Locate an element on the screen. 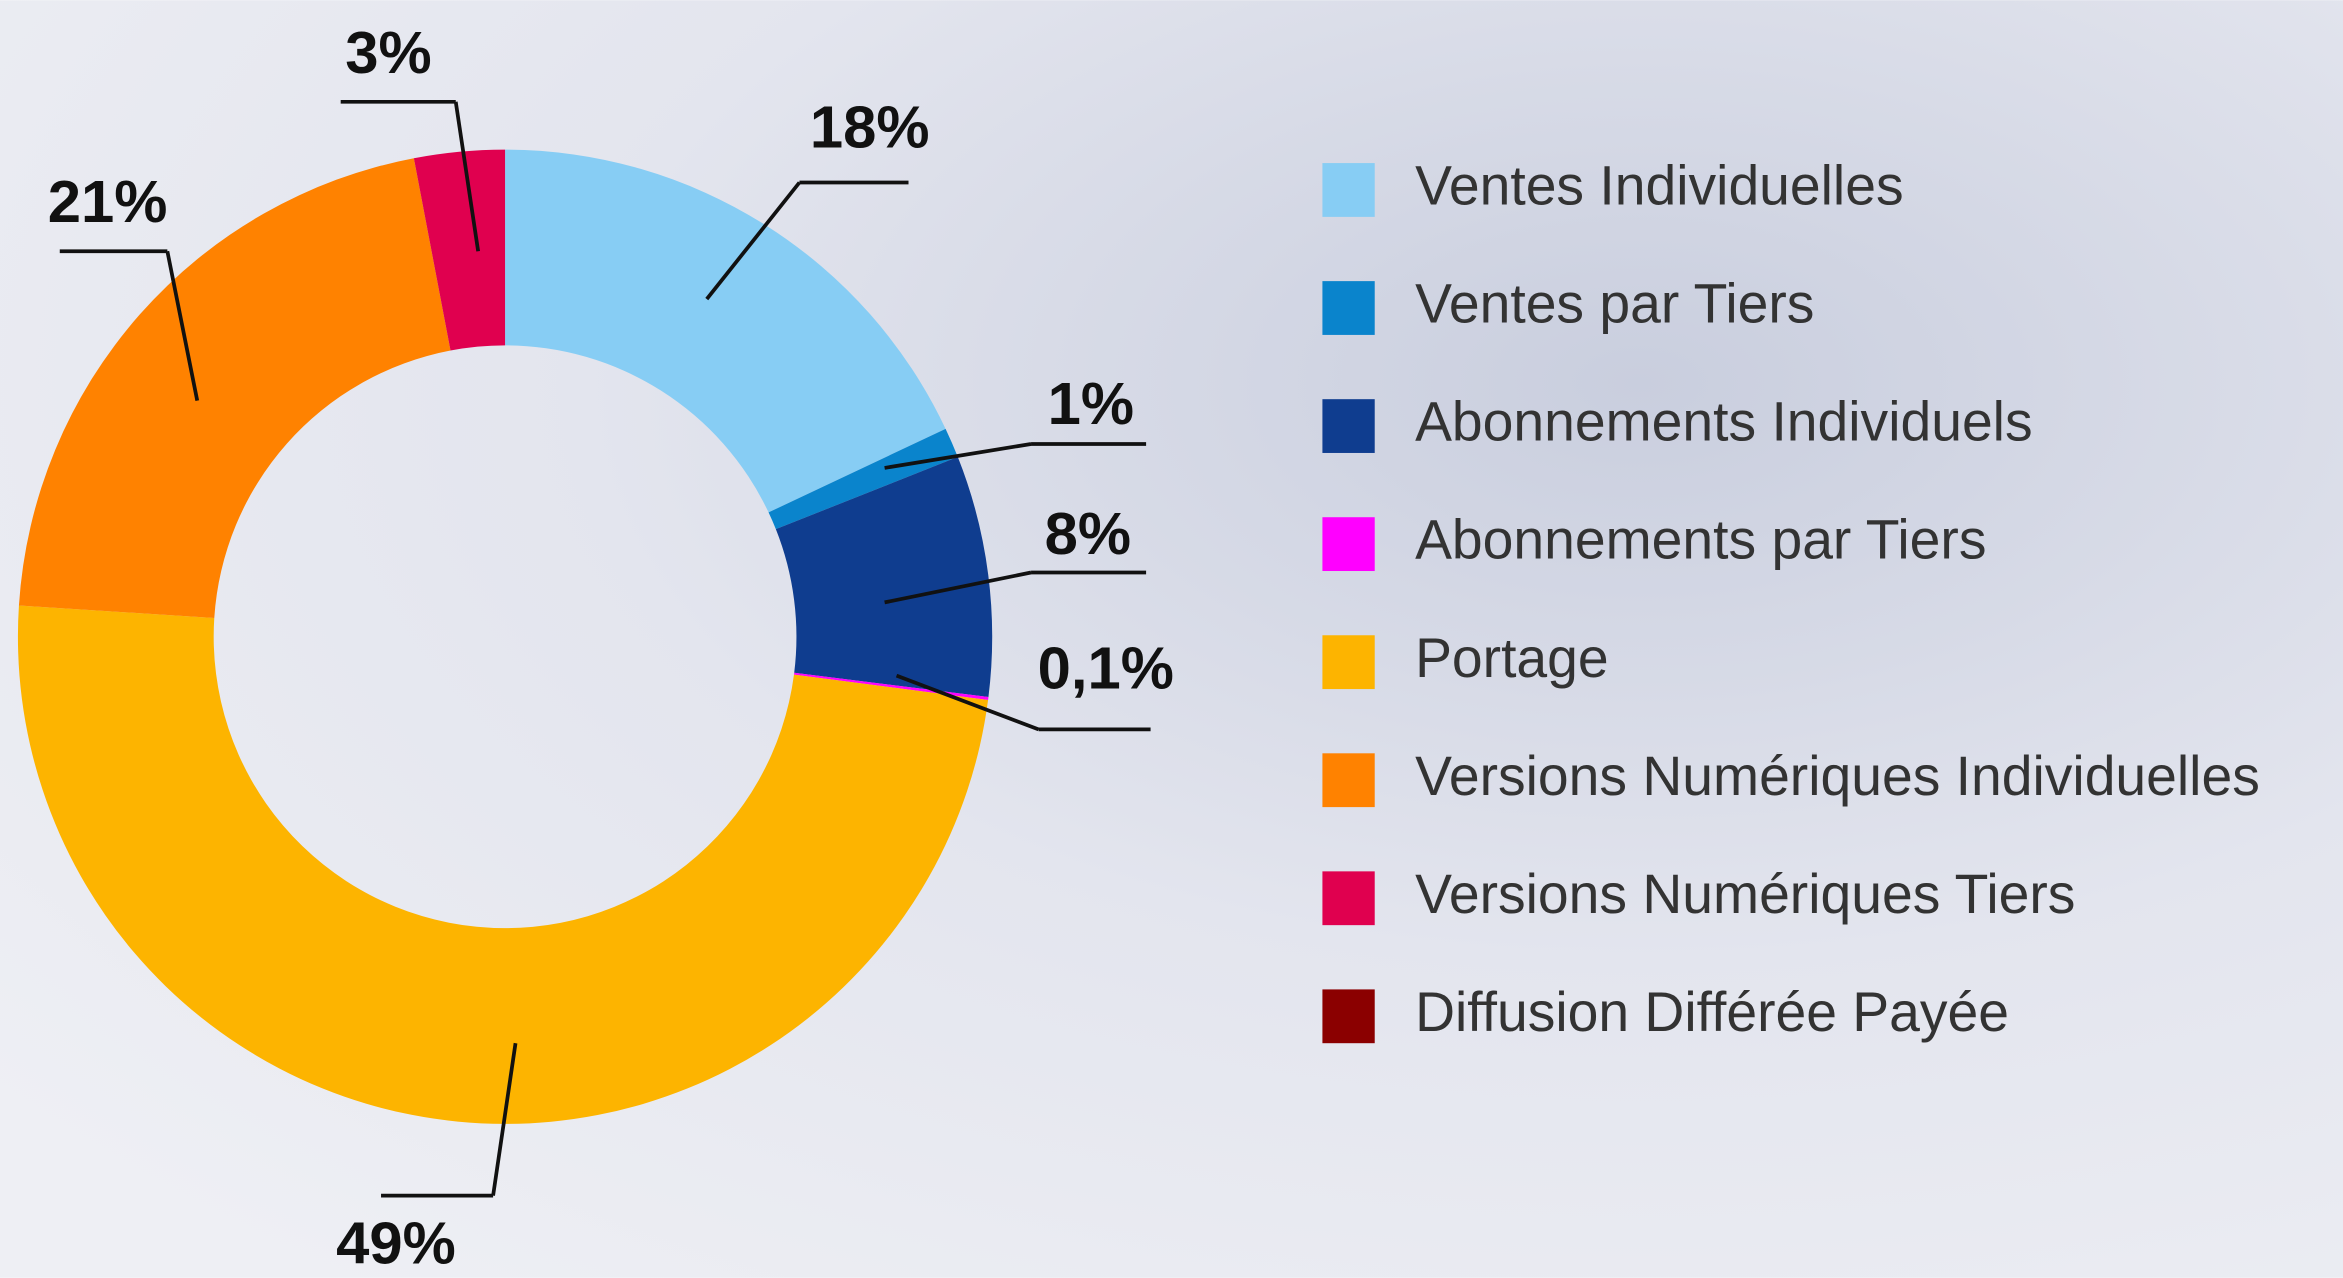 This screenshot has height=1278, width=2343. legend-label: Abonnements Individuels is located at coordinates (1724, 422).